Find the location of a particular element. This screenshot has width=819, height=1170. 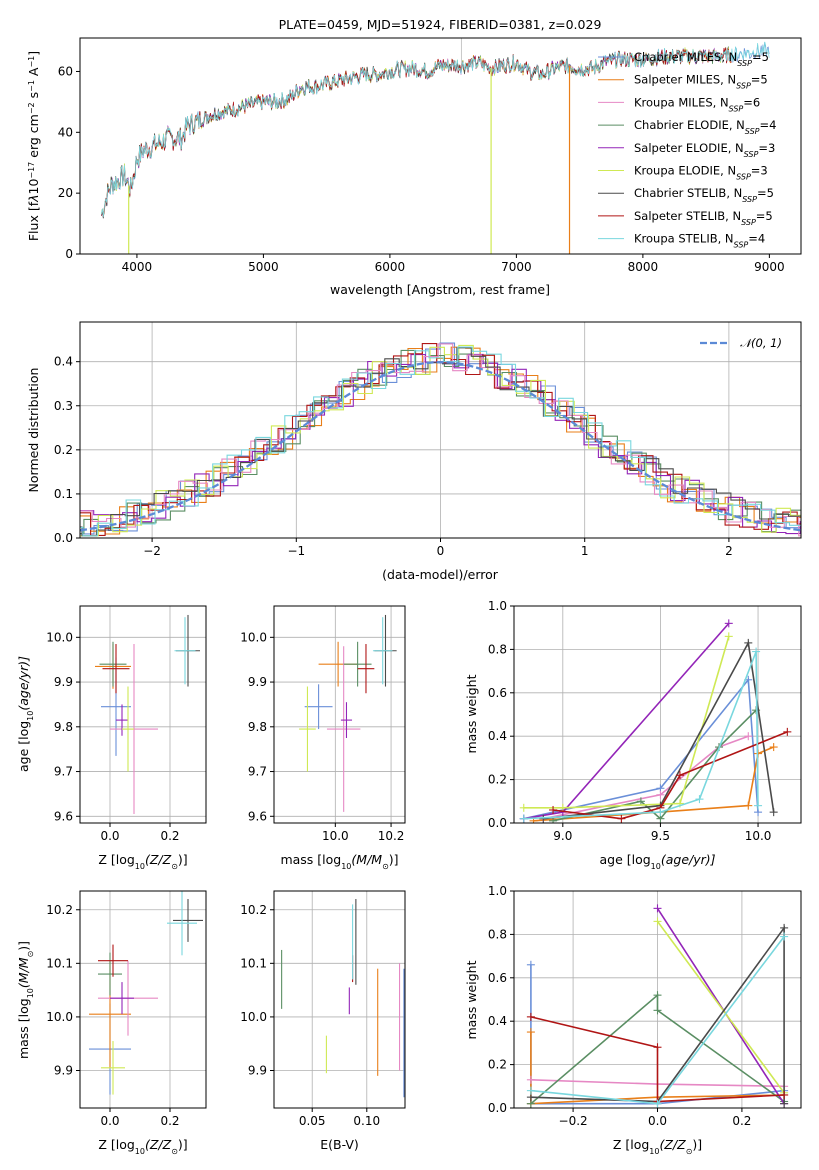

x-tick-label: 1 is located at coordinates (585, 551).